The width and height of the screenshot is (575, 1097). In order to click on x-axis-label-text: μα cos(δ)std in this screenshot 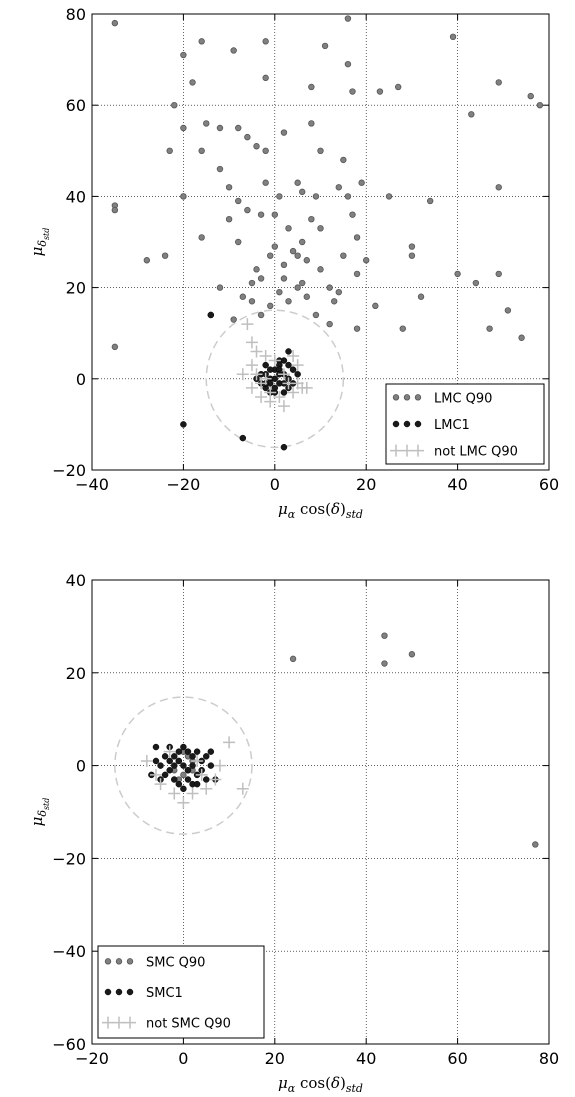, I will do `click(320, 510)`.